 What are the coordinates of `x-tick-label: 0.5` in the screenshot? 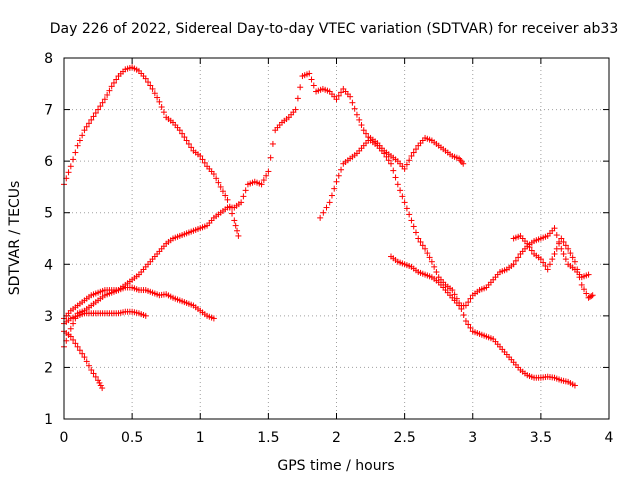 It's located at (132, 438).